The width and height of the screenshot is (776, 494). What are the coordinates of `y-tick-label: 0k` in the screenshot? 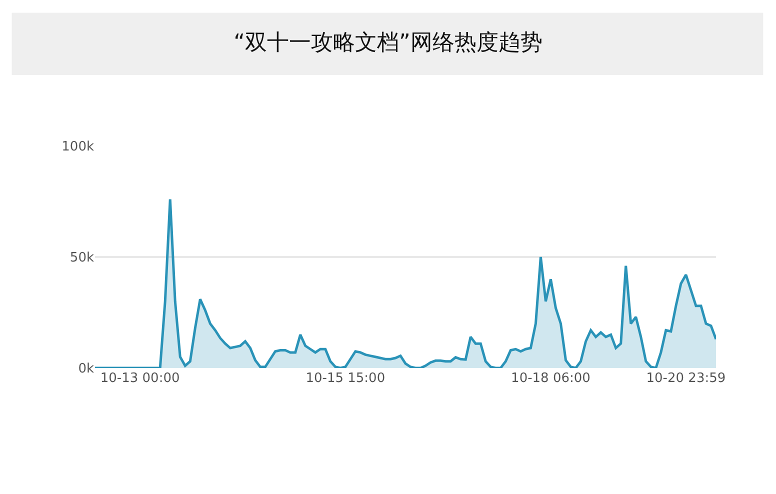 It's located at (86, 369).